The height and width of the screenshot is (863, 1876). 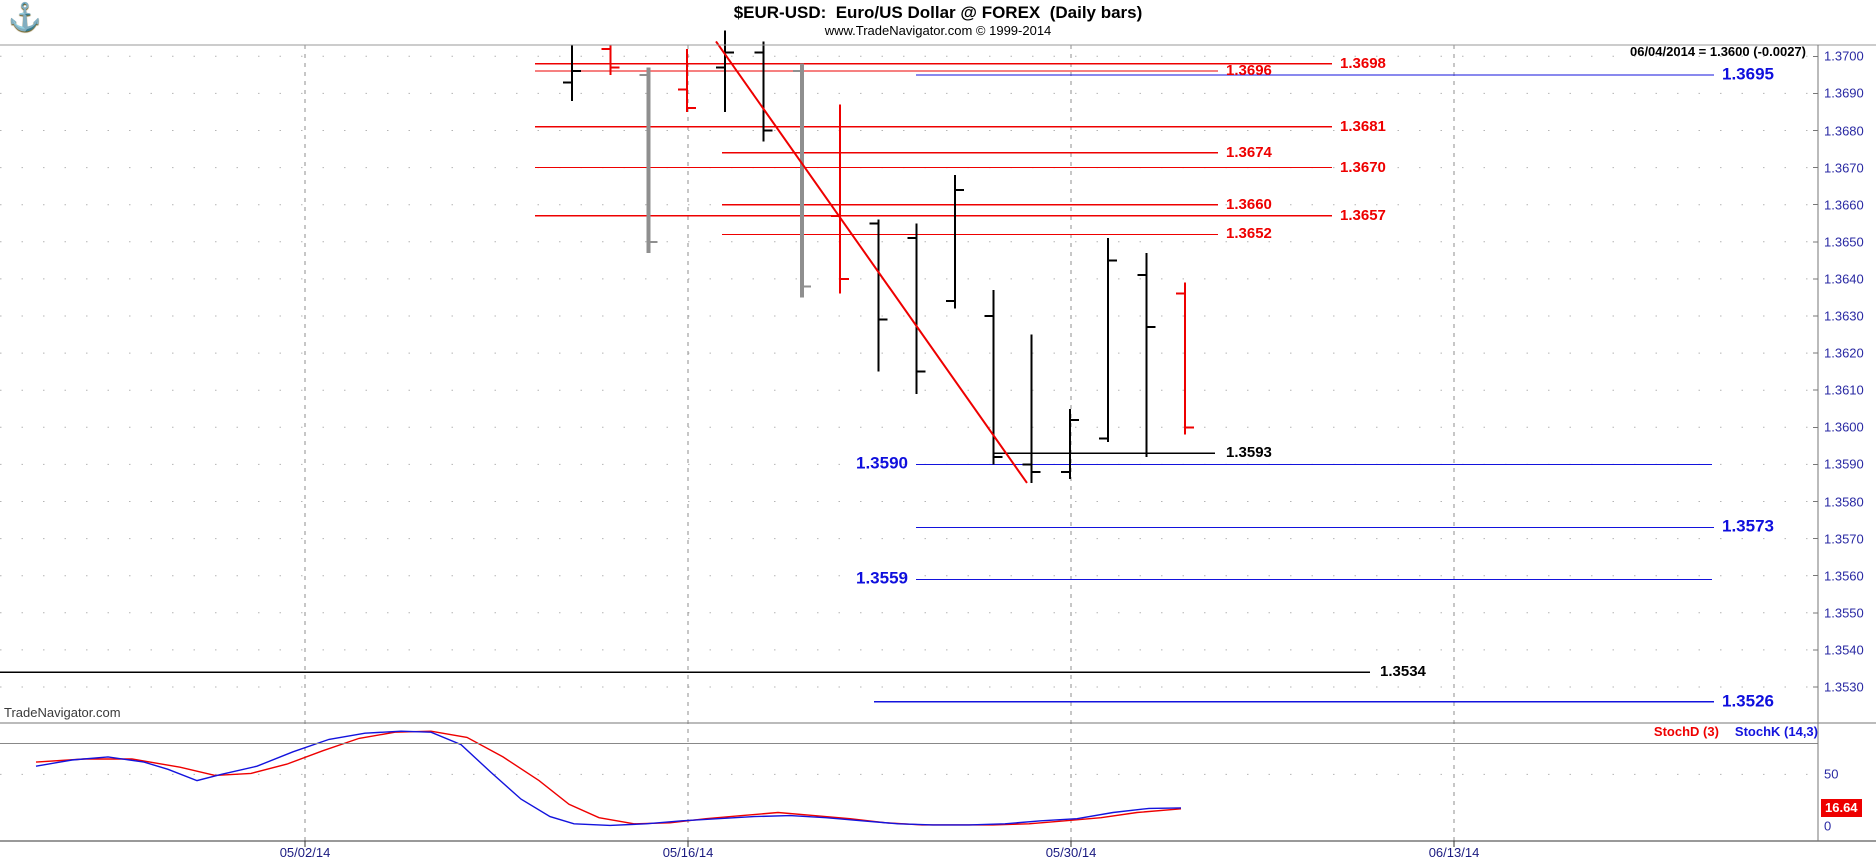 I want to click on down-trendline, so click(x=871, y=262).